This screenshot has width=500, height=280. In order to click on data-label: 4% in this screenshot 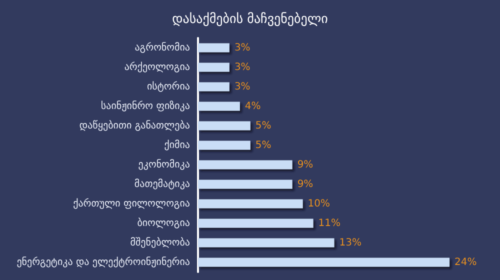, I will do `click(252, 106)`.